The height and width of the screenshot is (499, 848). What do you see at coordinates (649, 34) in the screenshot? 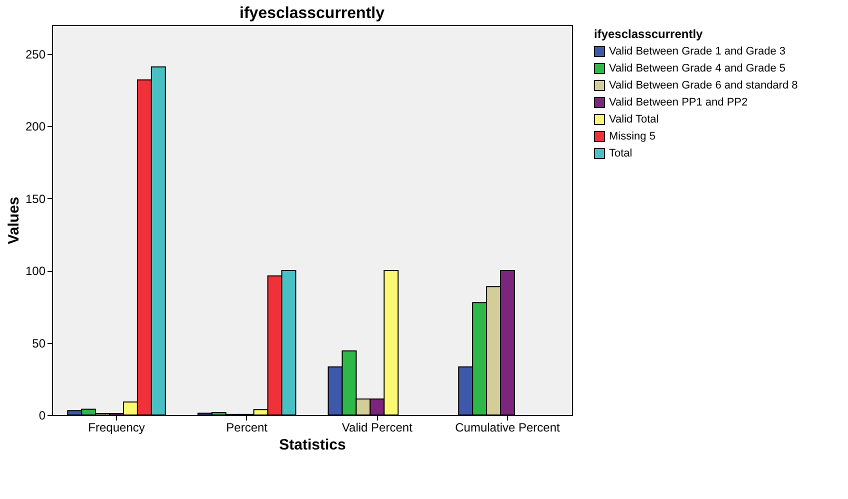
I see `legend-title: ifyesclasscurrently` at bounding box center [649, 34].